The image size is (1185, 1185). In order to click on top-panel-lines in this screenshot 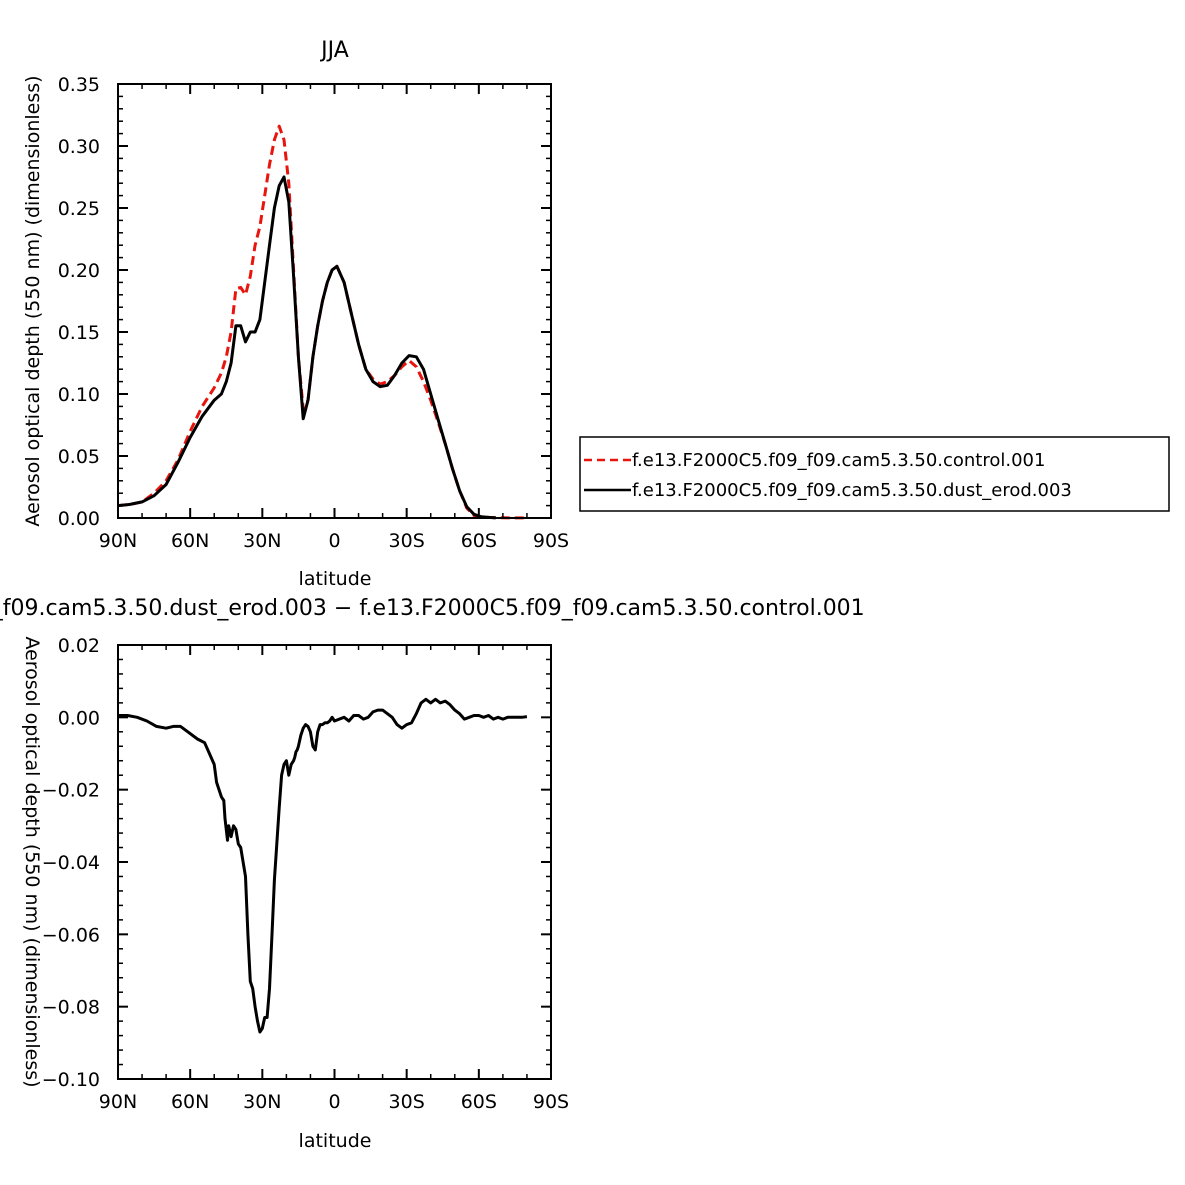, I will do `click(322, 322)`.